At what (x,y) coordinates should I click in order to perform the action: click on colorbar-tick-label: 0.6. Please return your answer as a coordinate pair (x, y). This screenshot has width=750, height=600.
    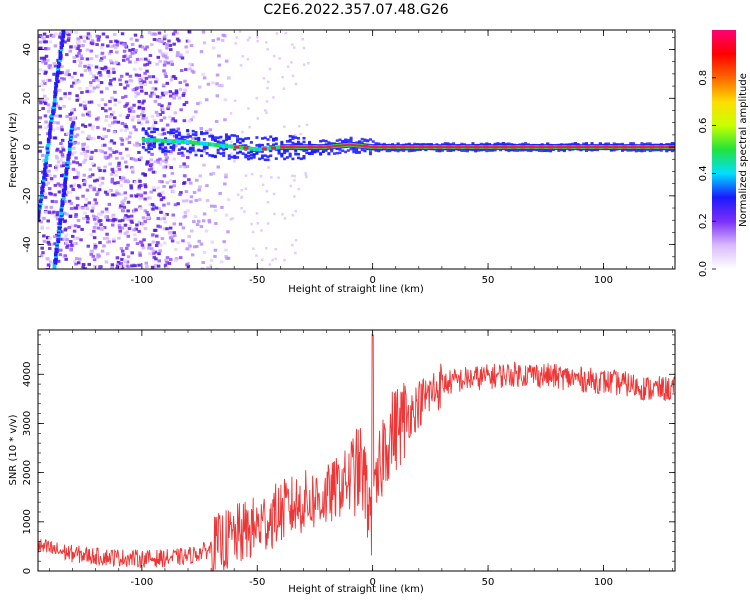
    Looking at the image, I should click on (703, 126).